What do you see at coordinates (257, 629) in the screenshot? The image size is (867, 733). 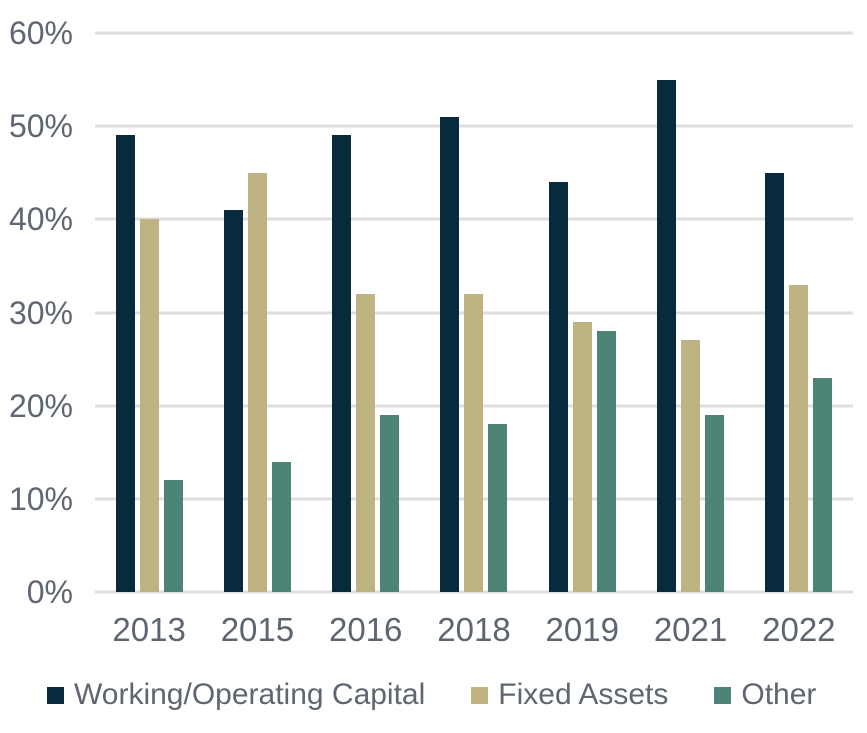 I see `x-tick-label-2015: 2015` at bounding box center [257, 629].